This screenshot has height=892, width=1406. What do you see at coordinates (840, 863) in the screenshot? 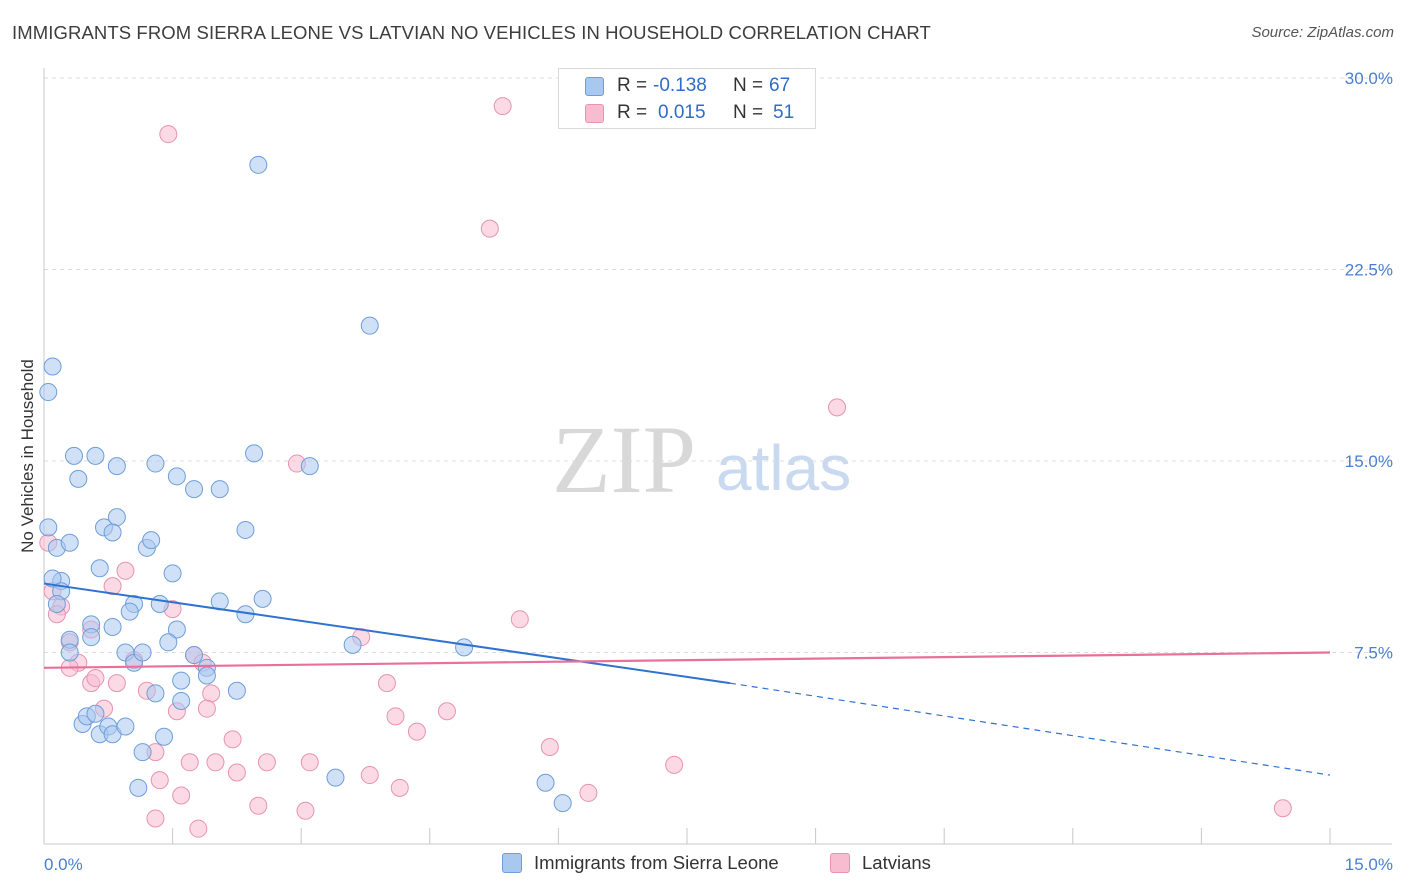
I see `legend-swatch-pink` at bounding box center [840, 863].